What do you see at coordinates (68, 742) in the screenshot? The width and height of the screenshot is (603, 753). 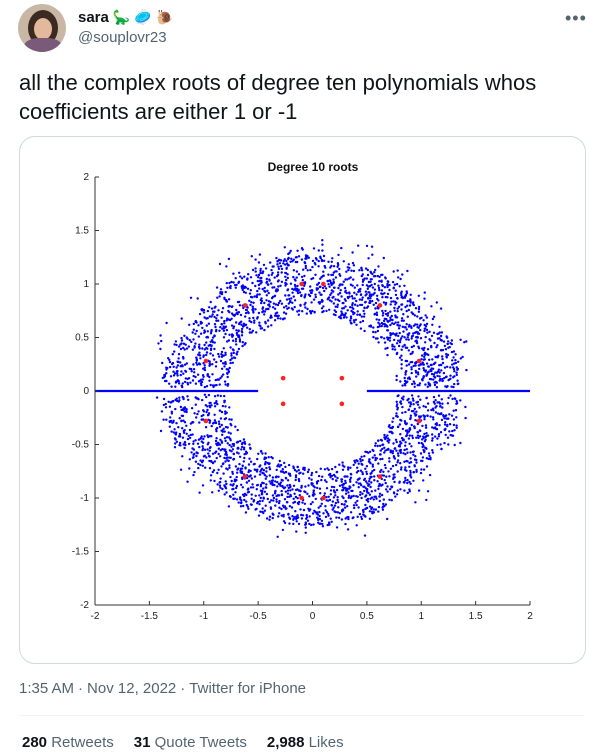 I see `retweets-stat: 280 Retweets` at bounding box center [68, 742].